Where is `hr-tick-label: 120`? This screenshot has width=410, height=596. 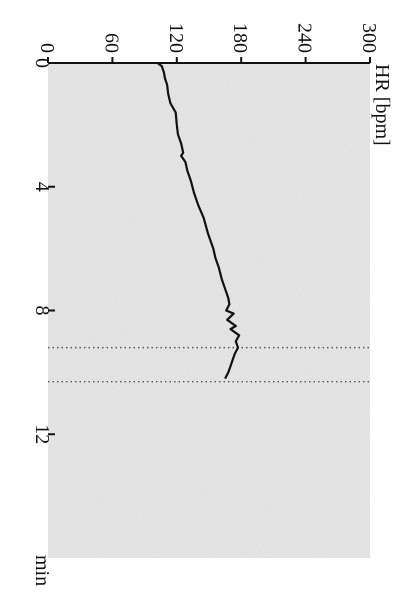
hr-tick-label: 120 is located at coordinates (176, 38).